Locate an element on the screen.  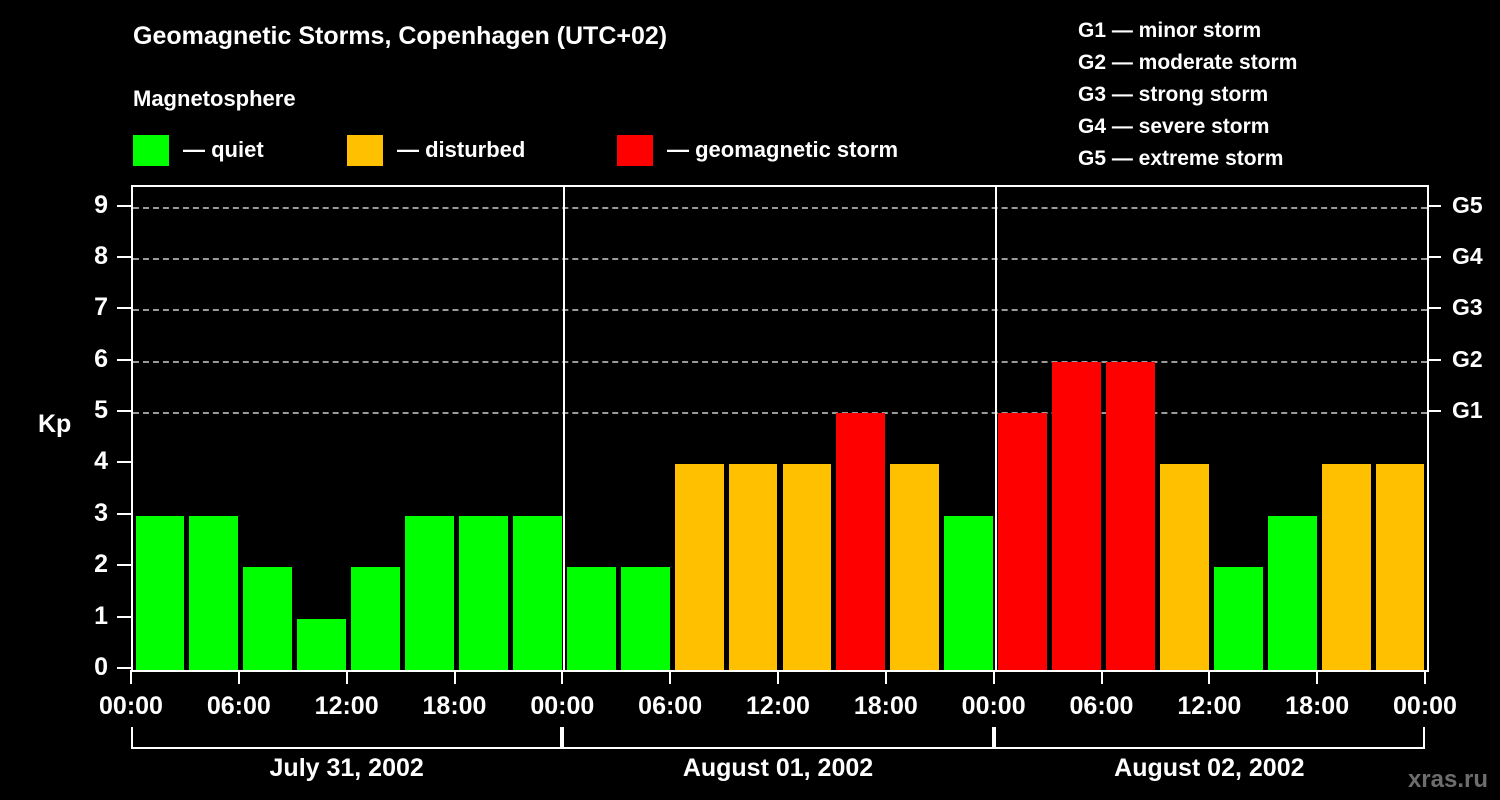
storm-legend: — geomagnetic storm is located at coordinates (757, 150).